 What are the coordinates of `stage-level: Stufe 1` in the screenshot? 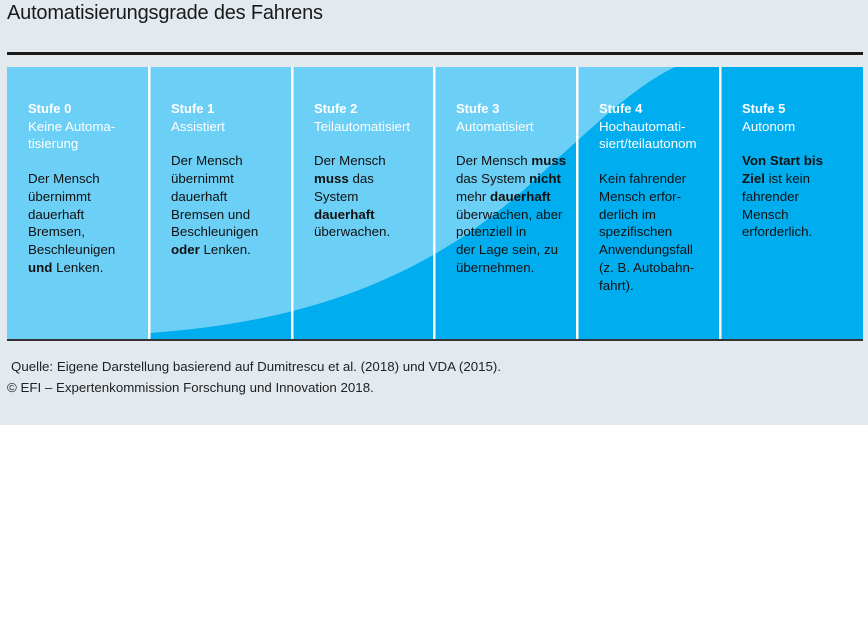 It's located at (193, 108).